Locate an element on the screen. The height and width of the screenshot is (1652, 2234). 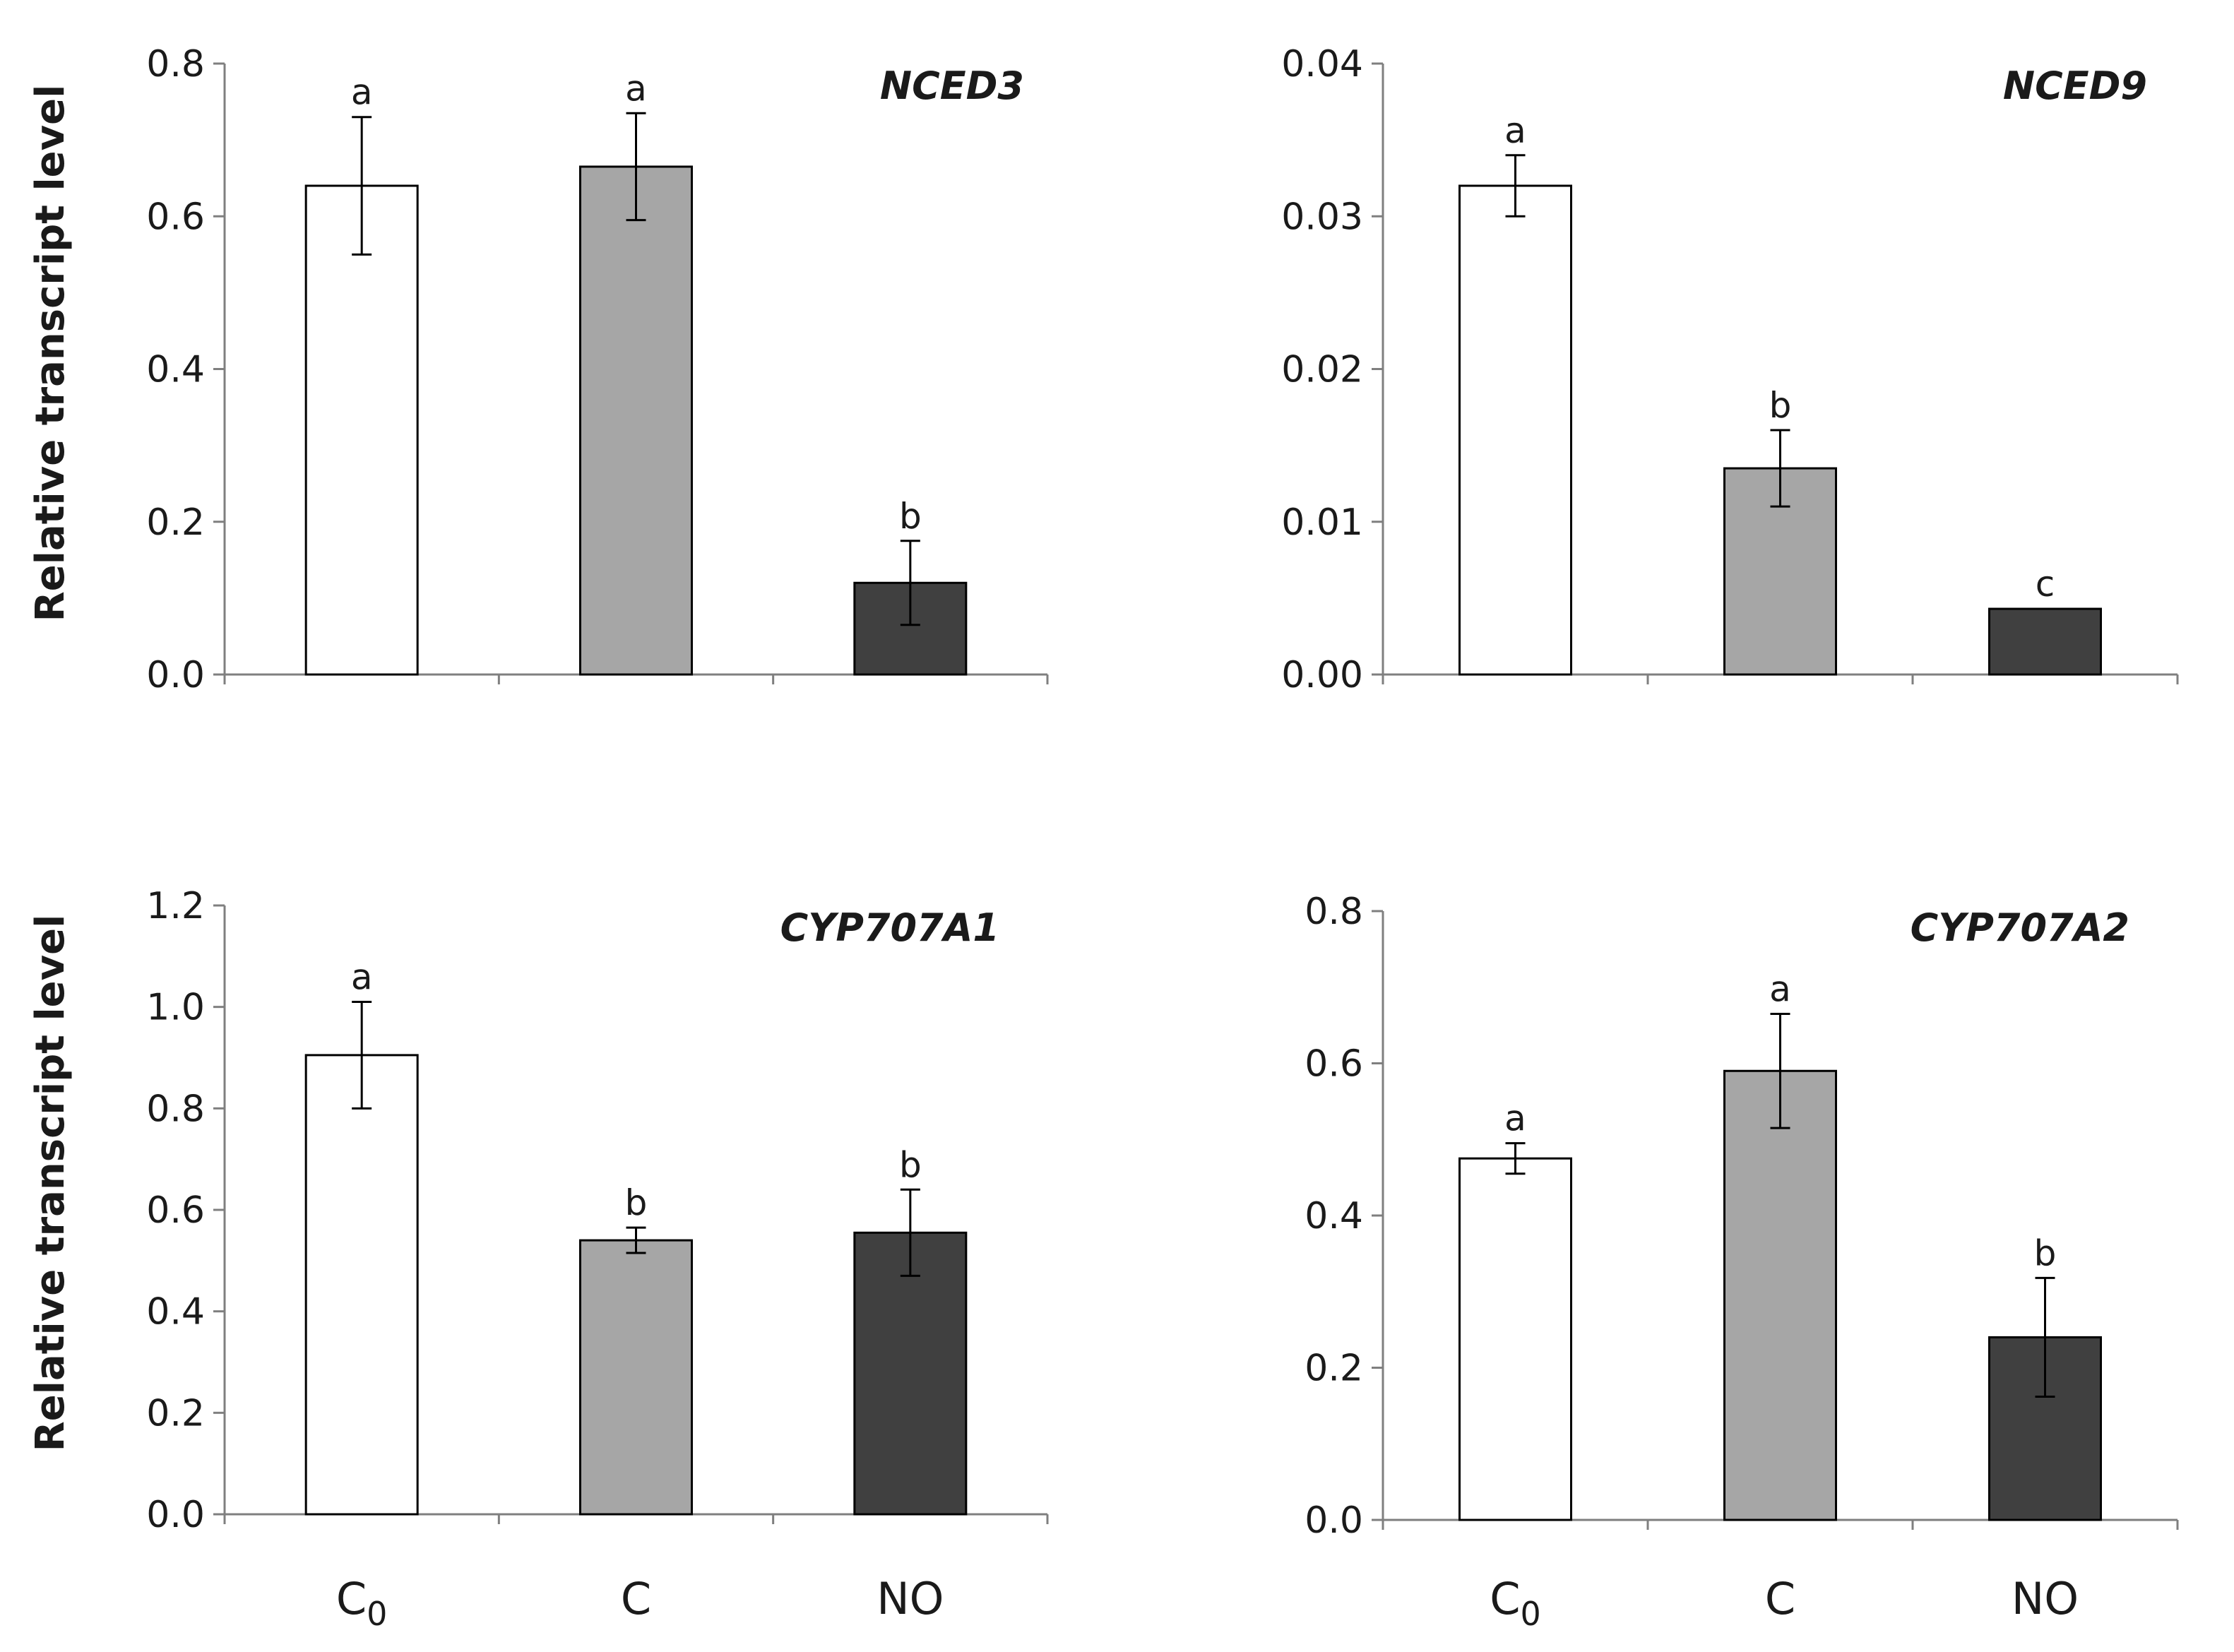
y-tick-label: 0.02 is located at coordinates (1322, 370).